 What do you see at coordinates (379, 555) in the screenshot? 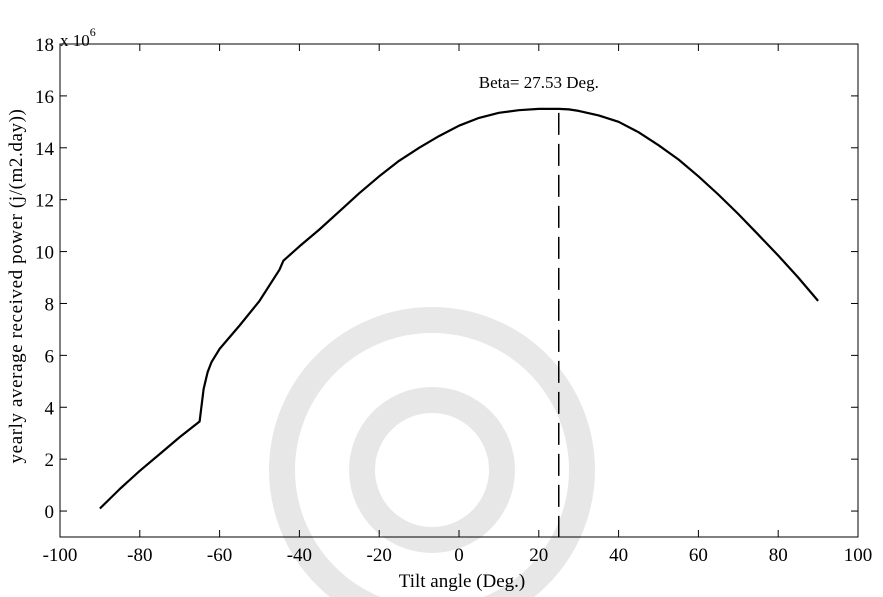
I see `x-tick-label: -20` at bounding box center [379, 555].